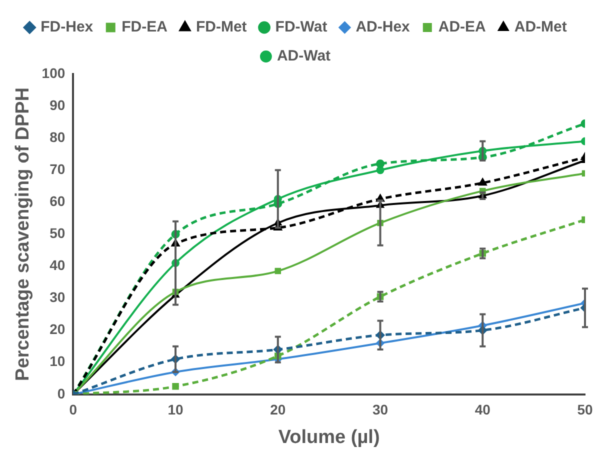 This screenshot has height=457, width=615. Describe the element at coordinates (380, 410) in the screenshot. I see `x-tick-label: 30` at that location.